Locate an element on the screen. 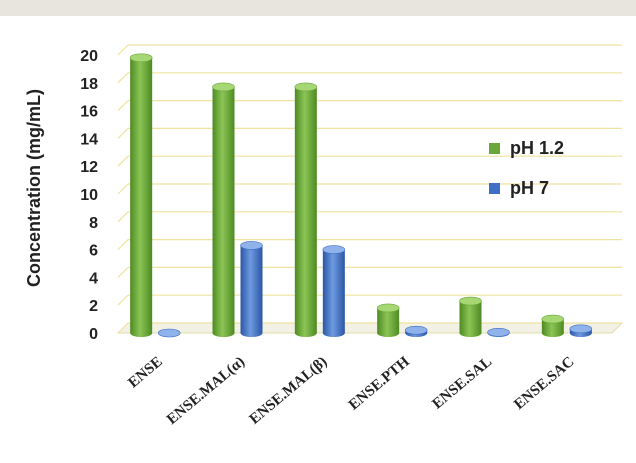 Image resolution: width=636 pixels, height=463 pixels. x-category-label: ENSE.MAL(β) is located at coordinates (289, 391).